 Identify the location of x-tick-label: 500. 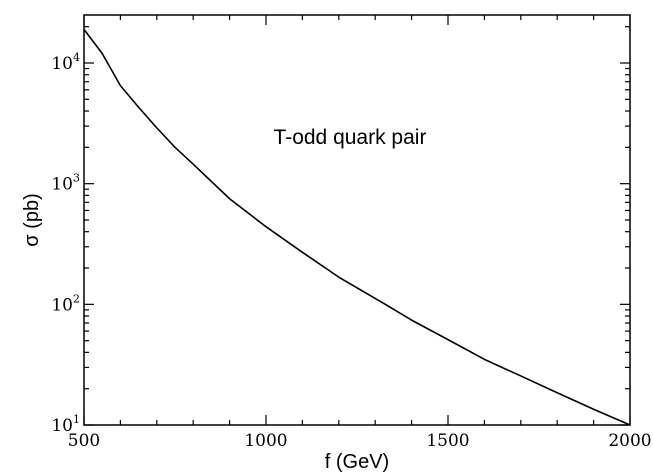
(84, 441).